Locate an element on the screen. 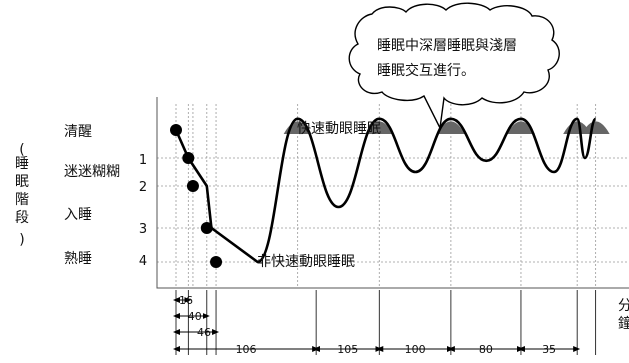 This screenshot has width=629, height=363. stage-label-deep-sleep: 熟睡 is located at coordinates (78, 259).